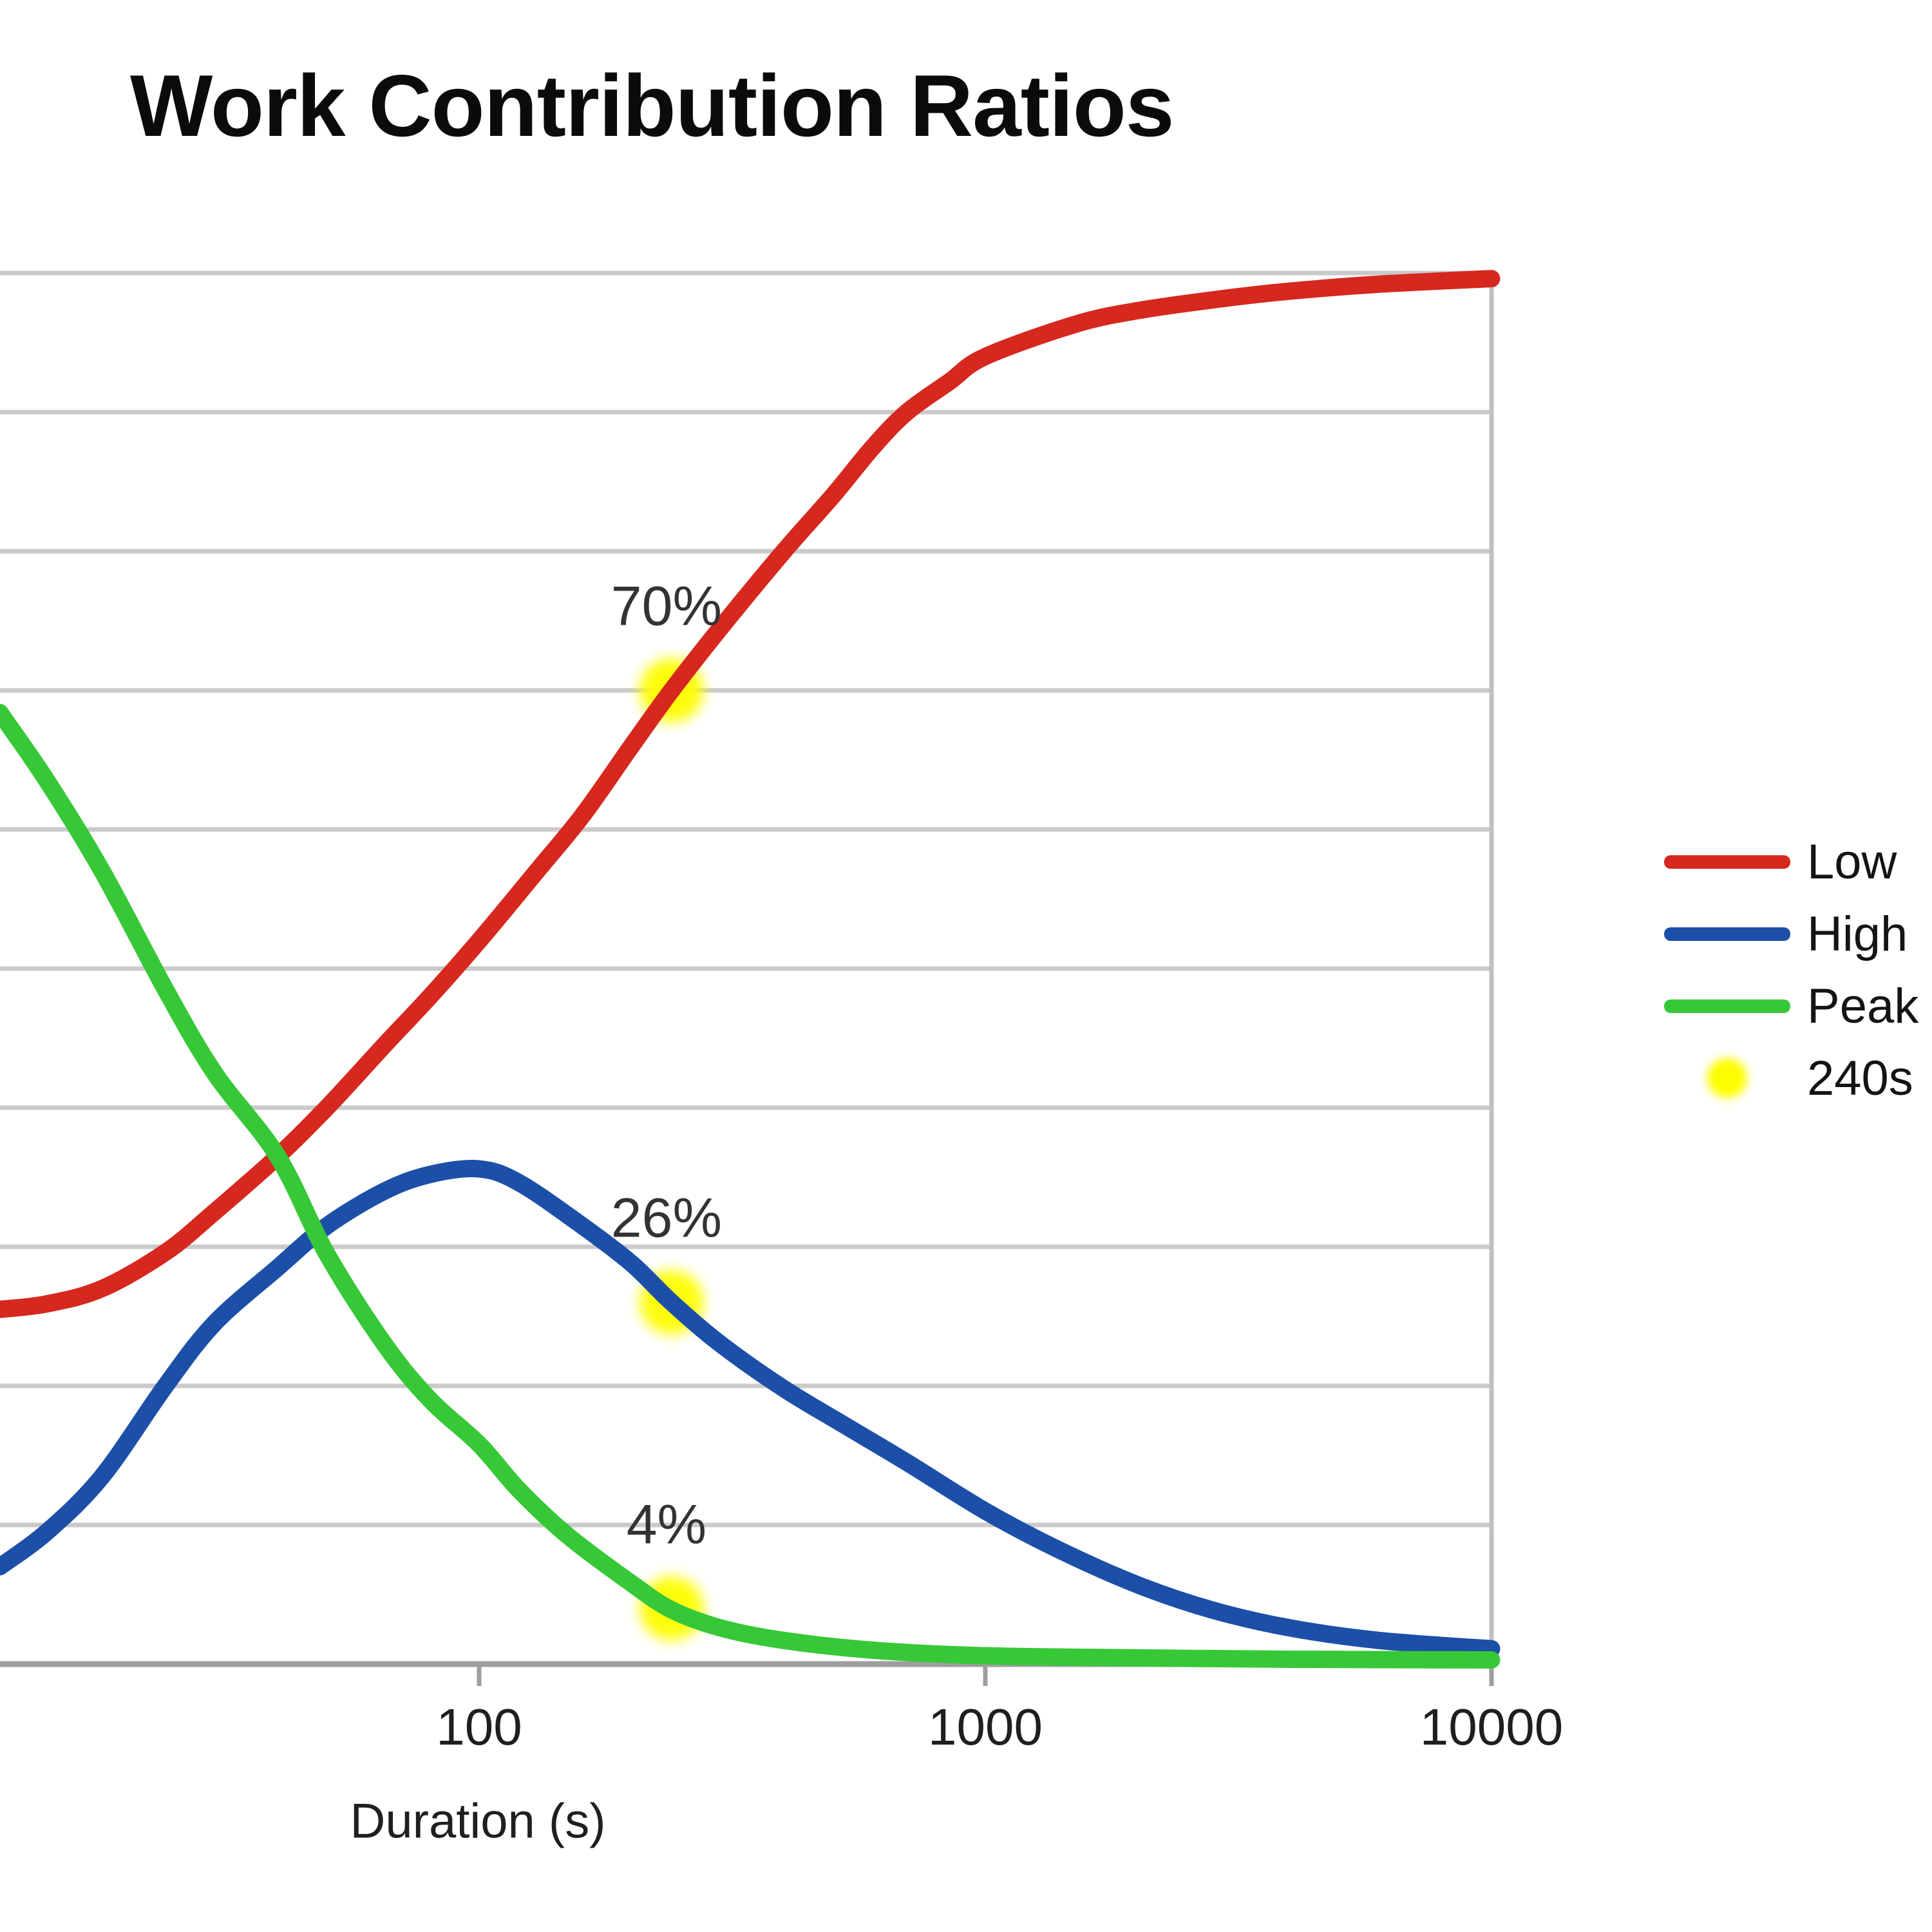 Image resolution: width=1932 pixels, height=1932 pixels. I want to click on x-tick-label-100: 100, so click(479, 1727).